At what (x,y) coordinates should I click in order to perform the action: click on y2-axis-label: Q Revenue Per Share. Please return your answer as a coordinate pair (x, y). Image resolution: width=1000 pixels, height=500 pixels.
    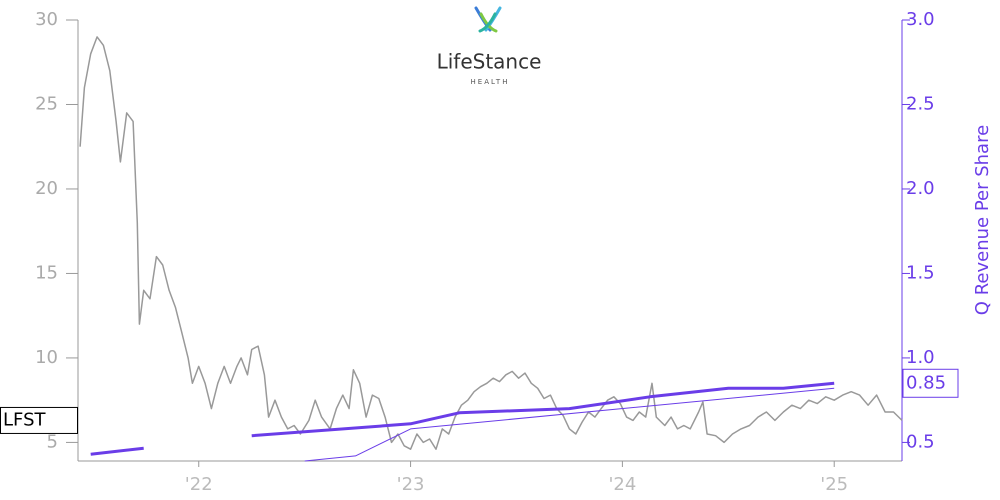
    Looking at the image, I should click on (982, 220).